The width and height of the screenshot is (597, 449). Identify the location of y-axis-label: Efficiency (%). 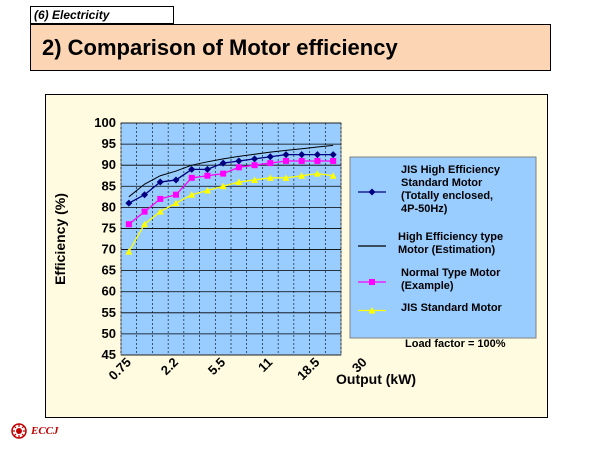
(60, 239).